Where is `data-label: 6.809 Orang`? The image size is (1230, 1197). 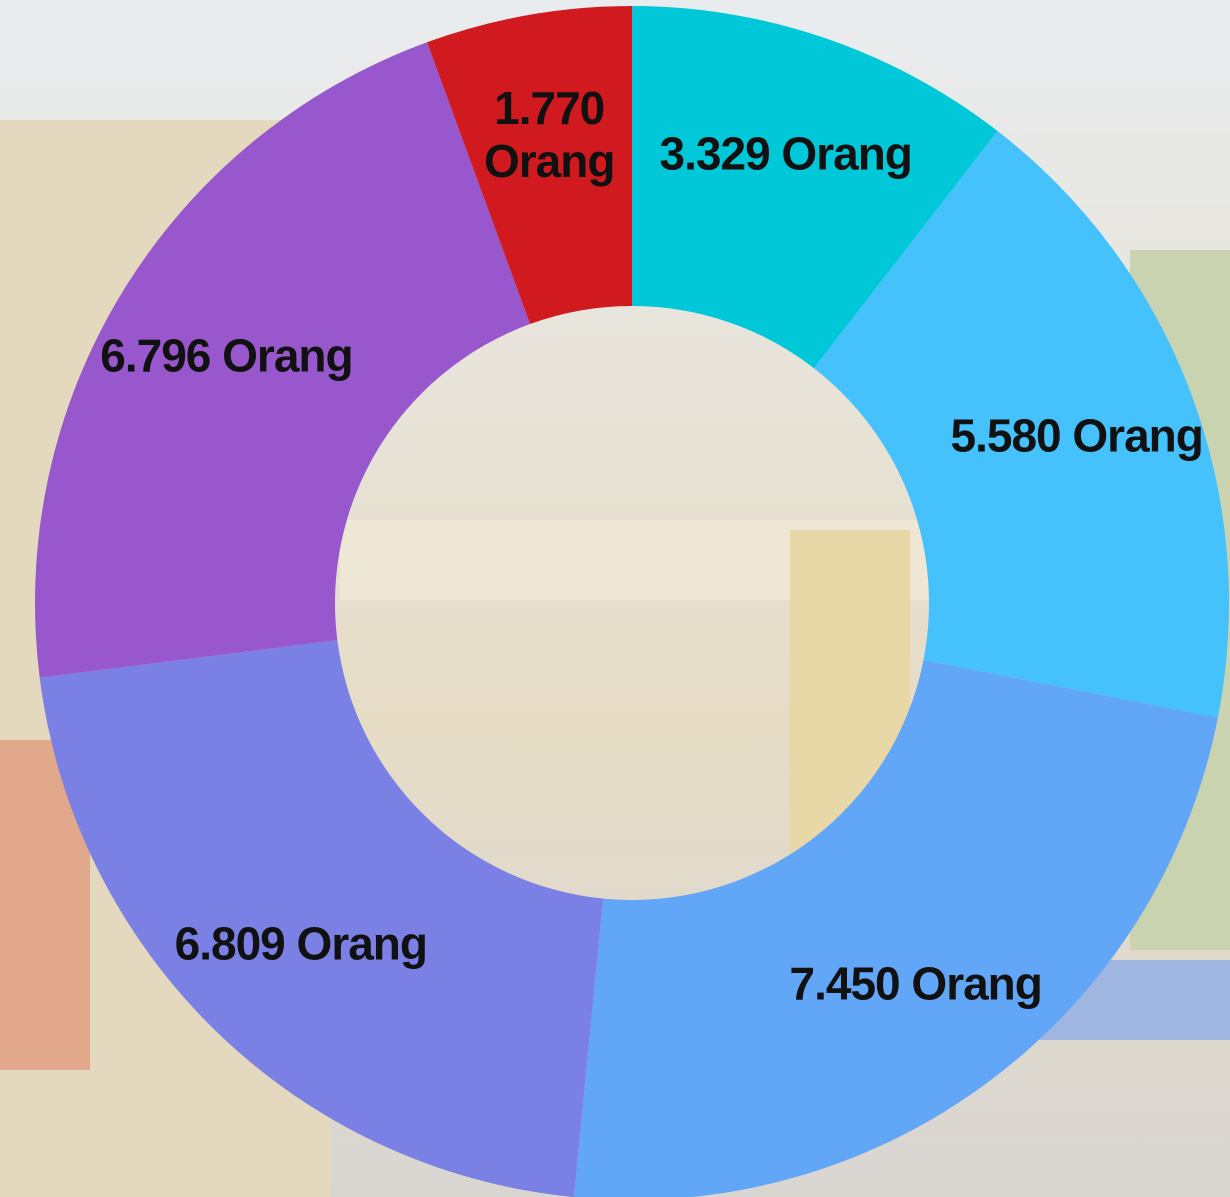 data-label: 6.809 Orang is located at coordinates (301, 943).